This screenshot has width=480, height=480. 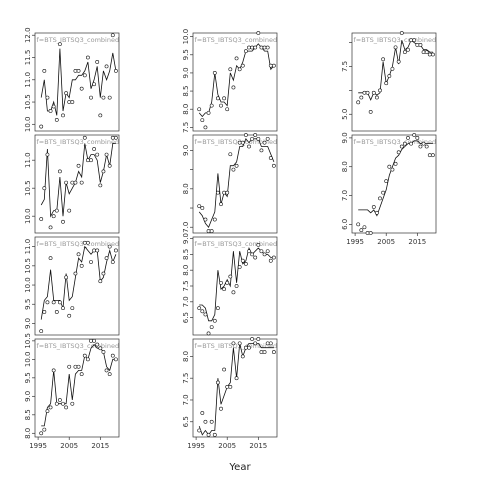 I want to click on x-tick-label: 1995, so click(x=355, y=242).